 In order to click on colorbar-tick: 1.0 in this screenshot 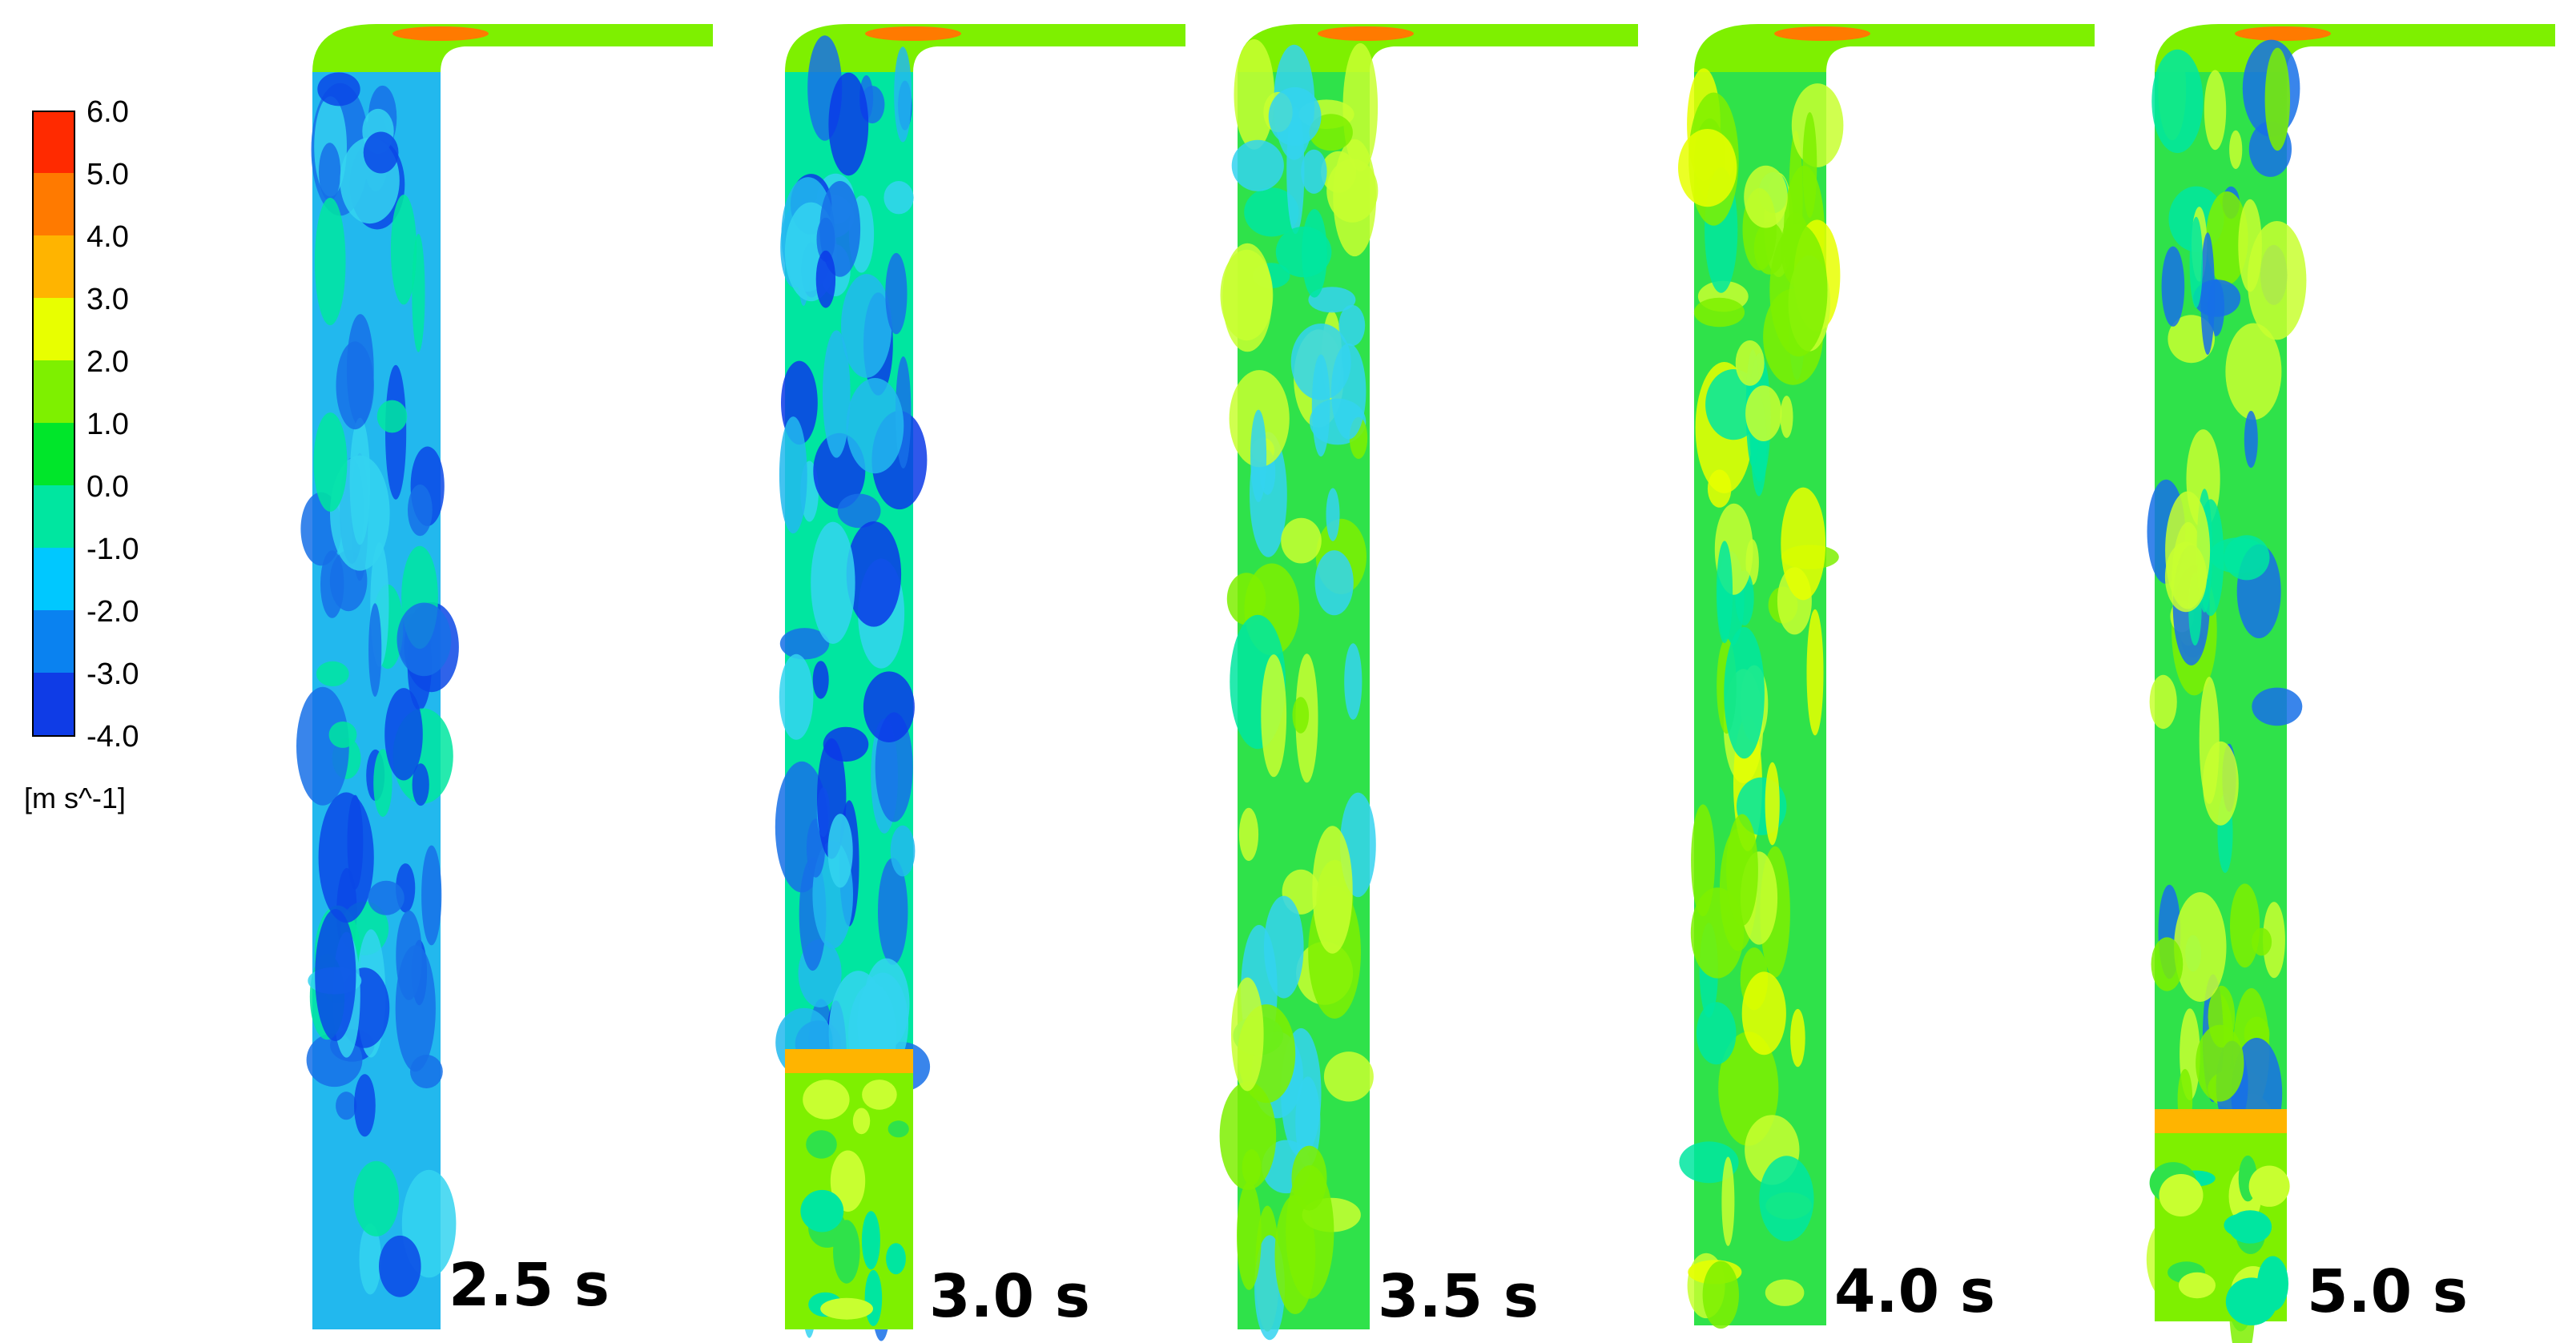, I will do `click(108, 424)`.